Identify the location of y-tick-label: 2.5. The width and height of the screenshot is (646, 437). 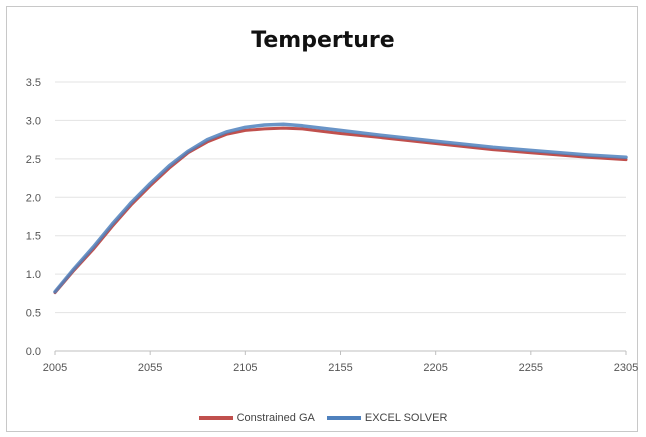
(33, 160).